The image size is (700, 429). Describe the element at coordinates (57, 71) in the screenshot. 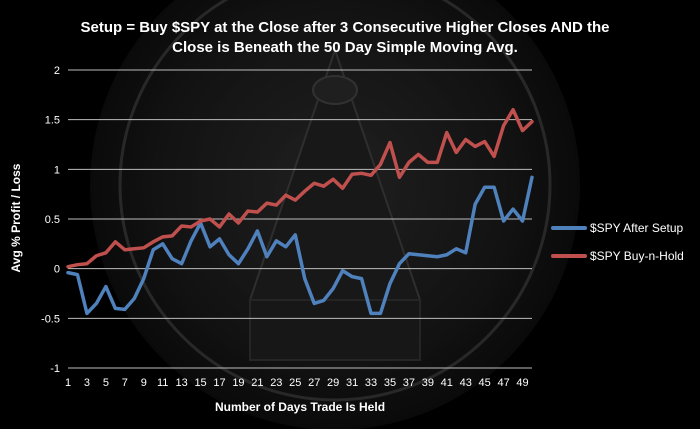

I see `y-tick-label: 2` at that location.